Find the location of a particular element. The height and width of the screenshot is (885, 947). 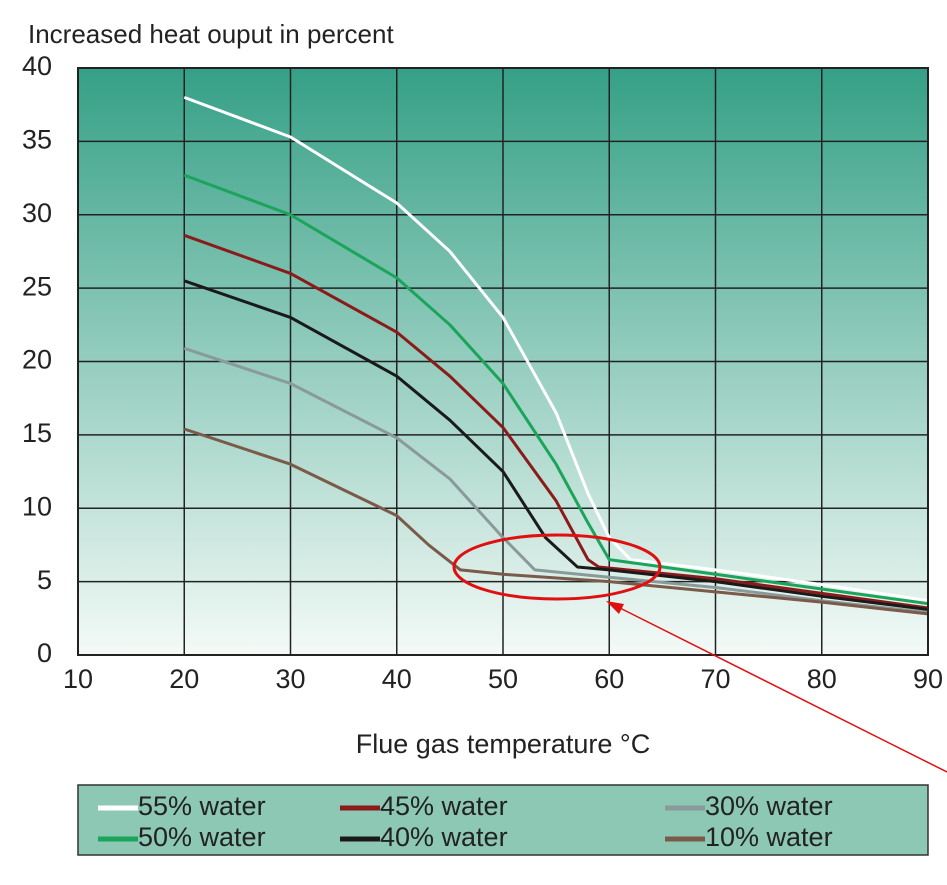

x-tick-label: 40 is located at coordinates (397, 679).